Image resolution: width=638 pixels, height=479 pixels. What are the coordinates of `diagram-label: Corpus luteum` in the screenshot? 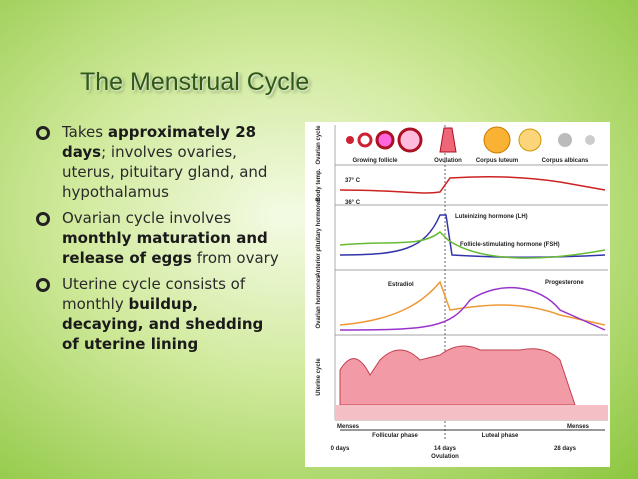 It's located at (497, 161).